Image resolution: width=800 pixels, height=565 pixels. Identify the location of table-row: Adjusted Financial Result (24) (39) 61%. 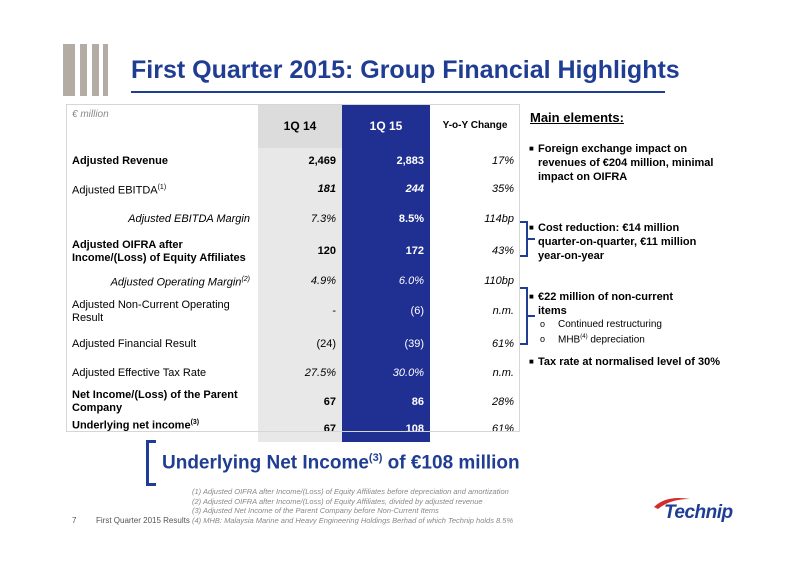
(293, 344).